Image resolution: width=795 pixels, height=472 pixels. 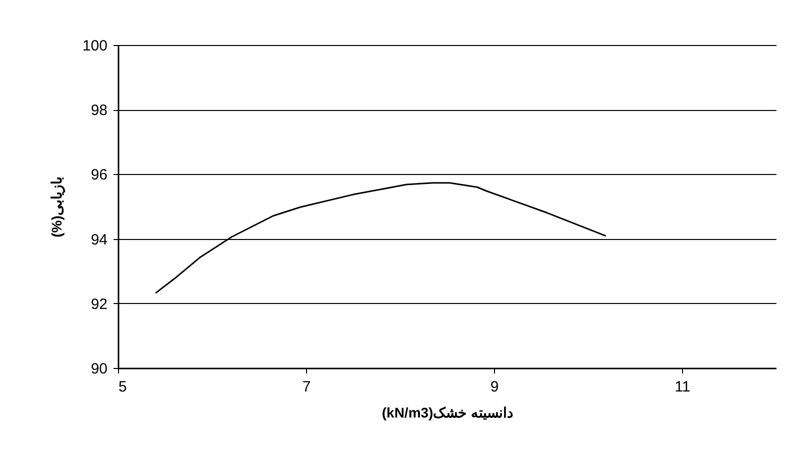 I want to click on x-tick-label: 5, so click(x=122, y=387).